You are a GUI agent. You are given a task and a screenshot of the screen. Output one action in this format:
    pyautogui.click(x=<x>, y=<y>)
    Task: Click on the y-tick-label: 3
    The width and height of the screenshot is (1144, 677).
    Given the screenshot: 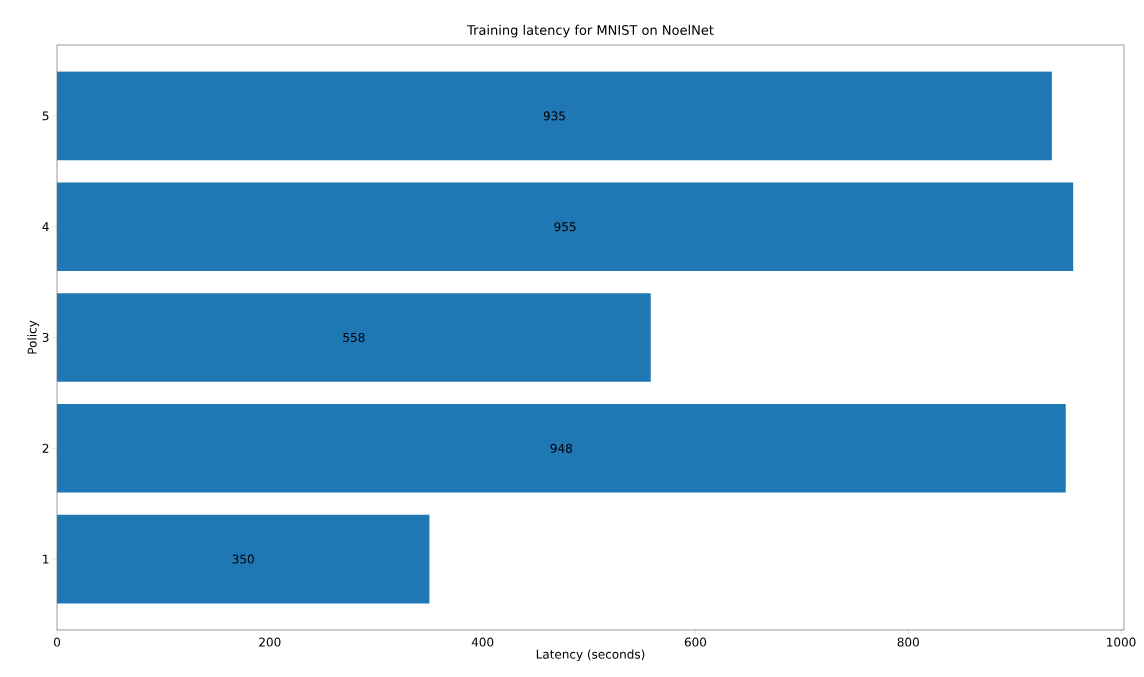 What is the action you would take?
    pyautogui.click(x=45, y=337)
    